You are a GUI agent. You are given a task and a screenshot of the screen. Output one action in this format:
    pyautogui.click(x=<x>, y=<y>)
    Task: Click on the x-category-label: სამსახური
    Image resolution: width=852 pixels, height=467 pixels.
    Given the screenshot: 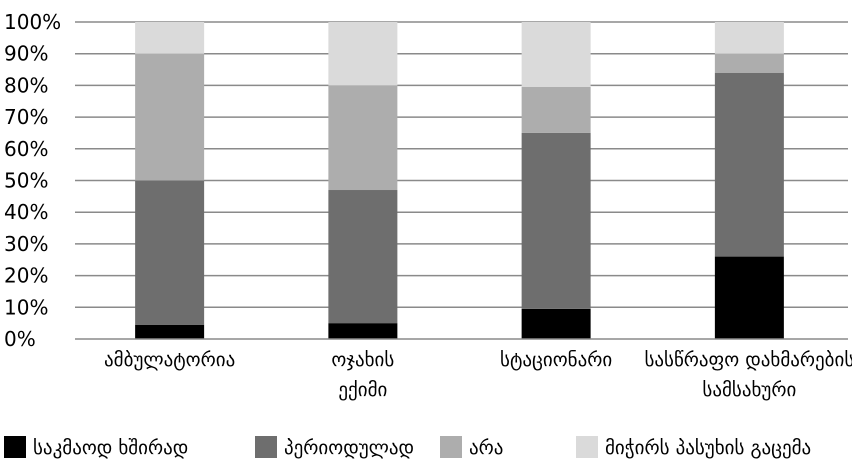 What is the action you would take?
    pyautogui.click(x=749, y=390)
    